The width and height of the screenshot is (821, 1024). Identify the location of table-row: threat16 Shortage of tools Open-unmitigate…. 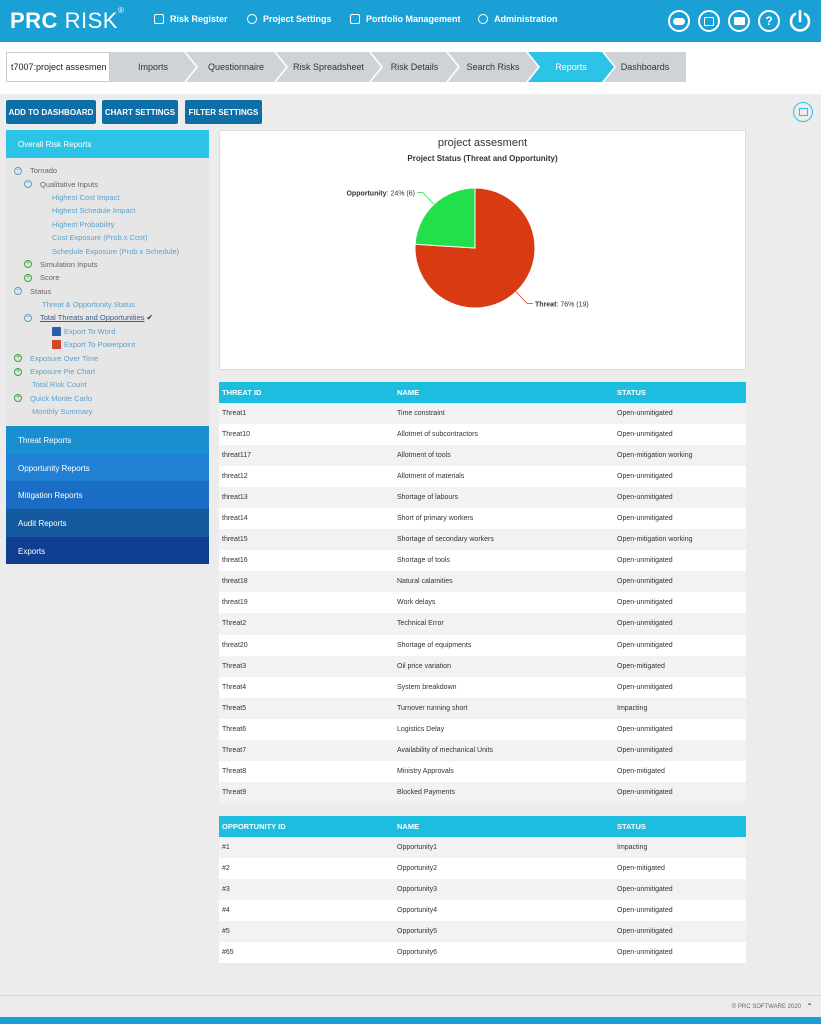
(482, 561).